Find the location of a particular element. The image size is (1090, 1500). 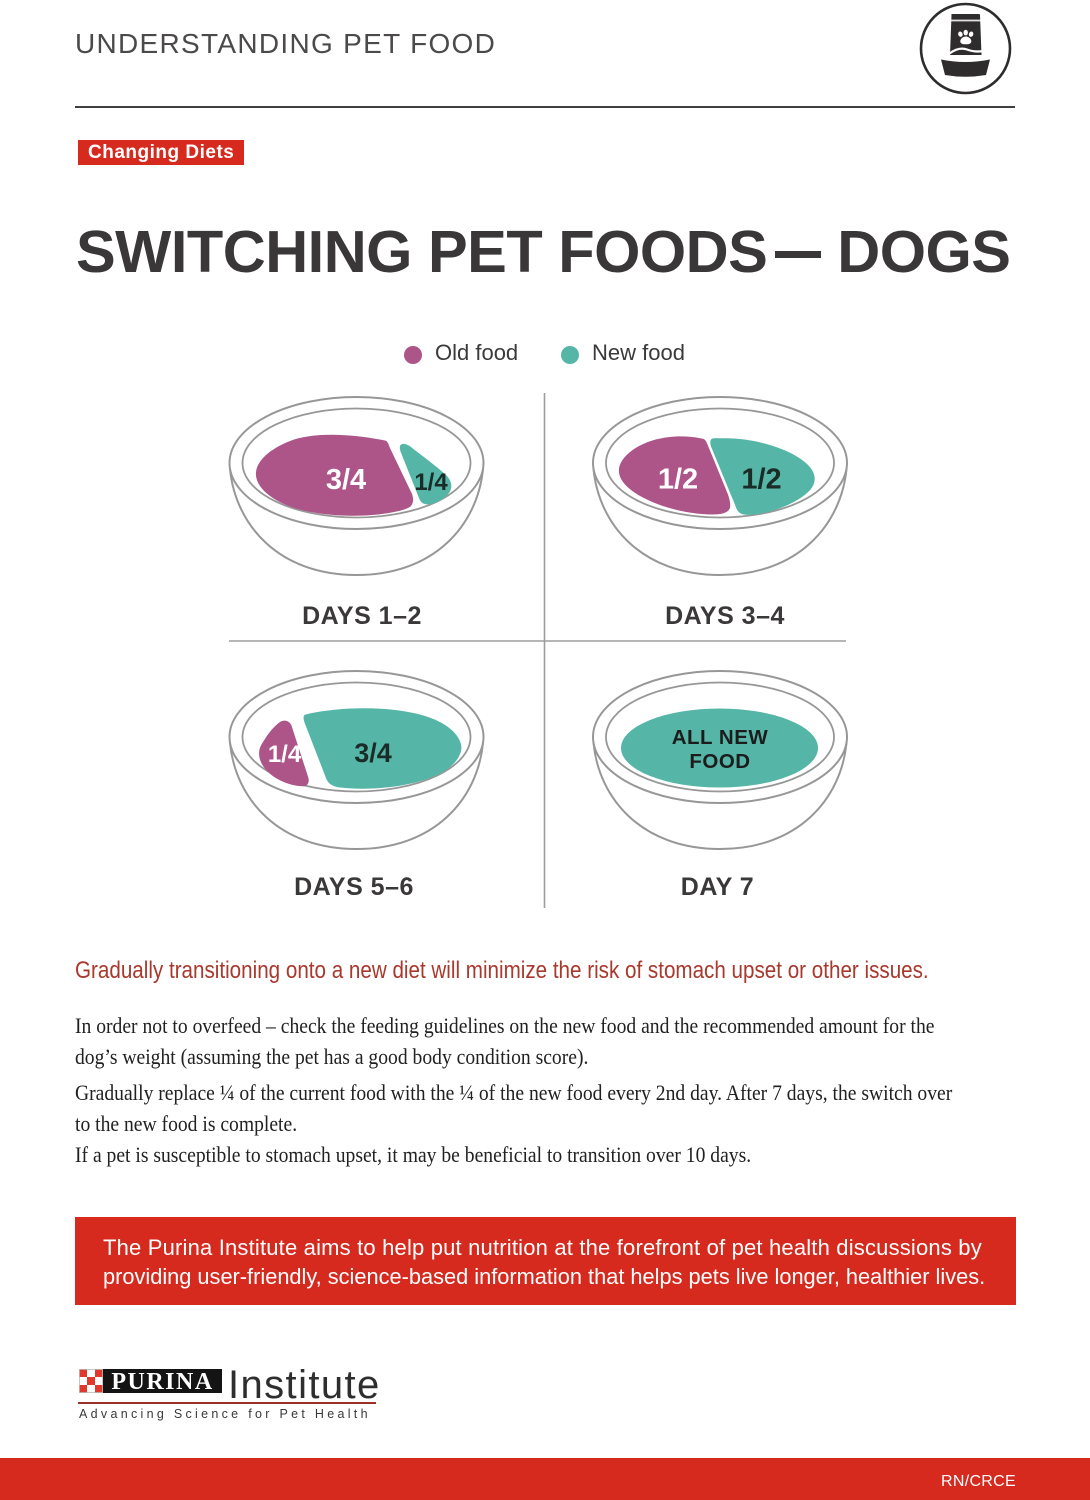

svg-text: PURINA is located at coordinates (162, 1382).